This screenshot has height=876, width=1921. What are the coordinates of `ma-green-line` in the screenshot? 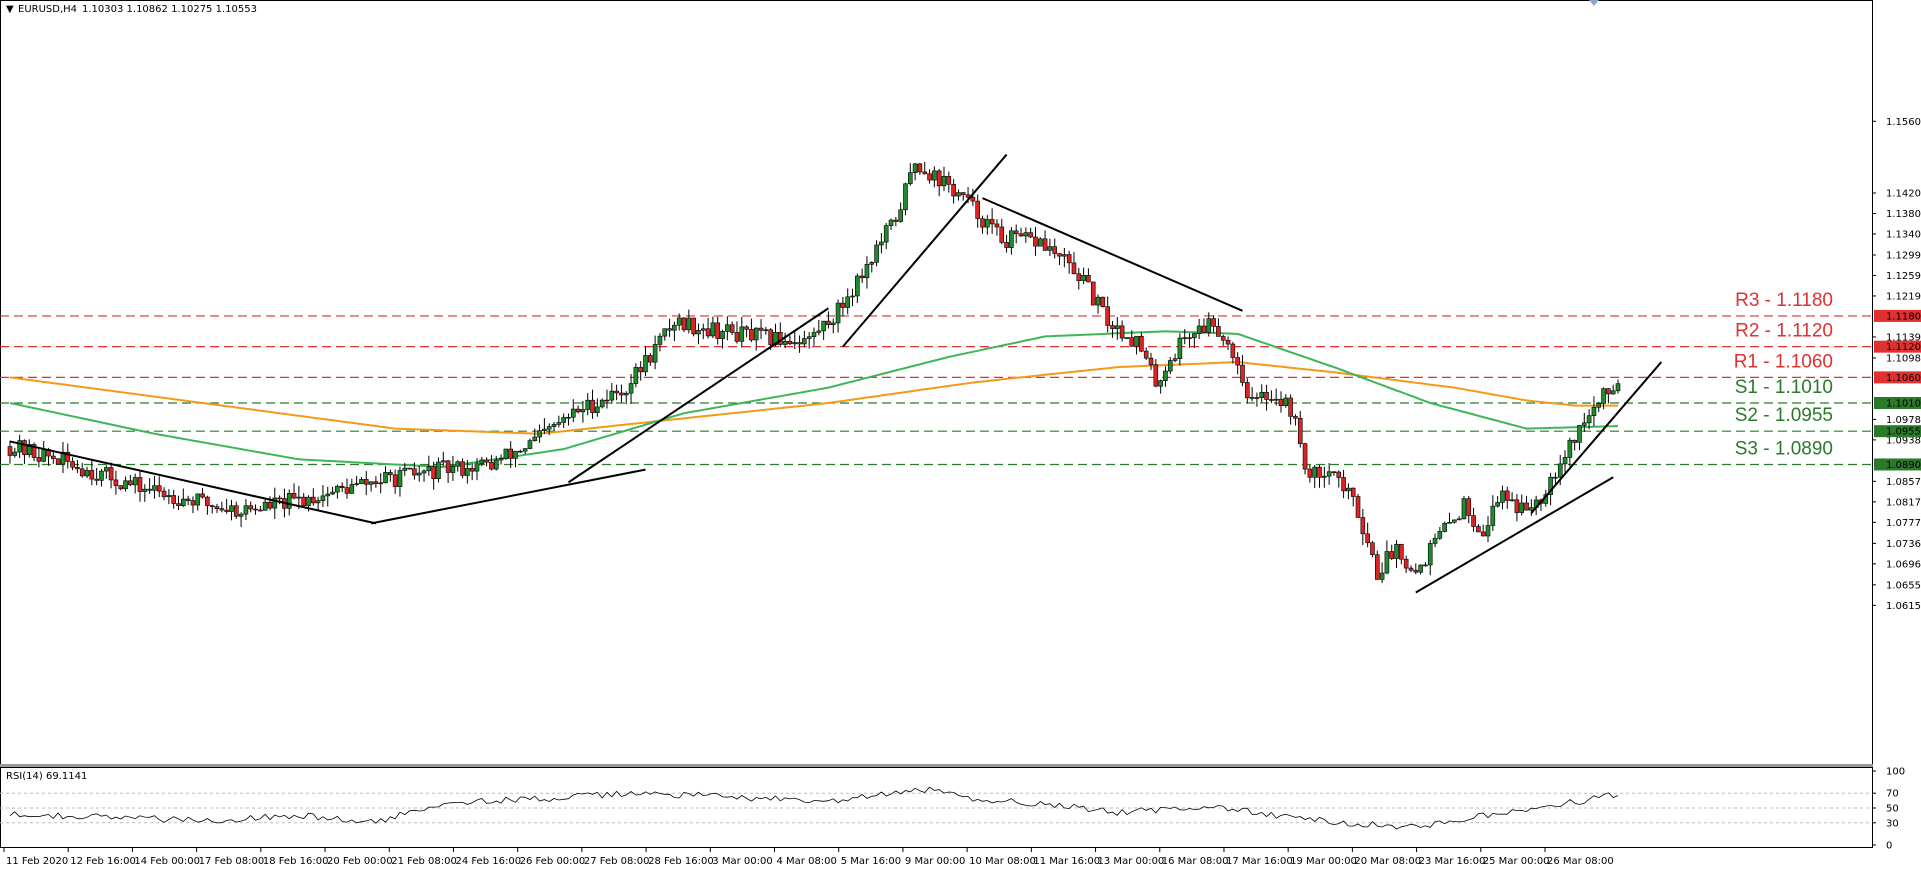 It's located at (814, 399).